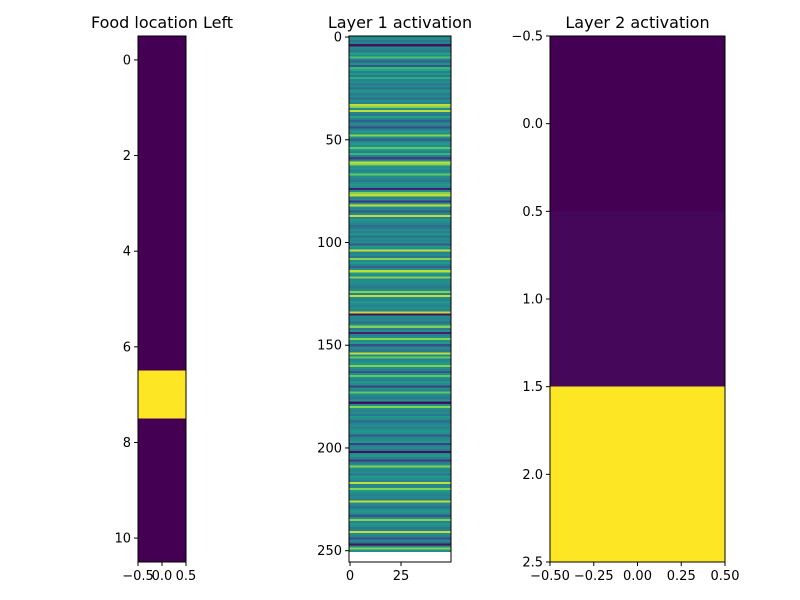 This screenshot has height=600, width=800. Describe the element at coordinates (329, 243) in the screenshot. I see `y-tick-label: 100` at that location.